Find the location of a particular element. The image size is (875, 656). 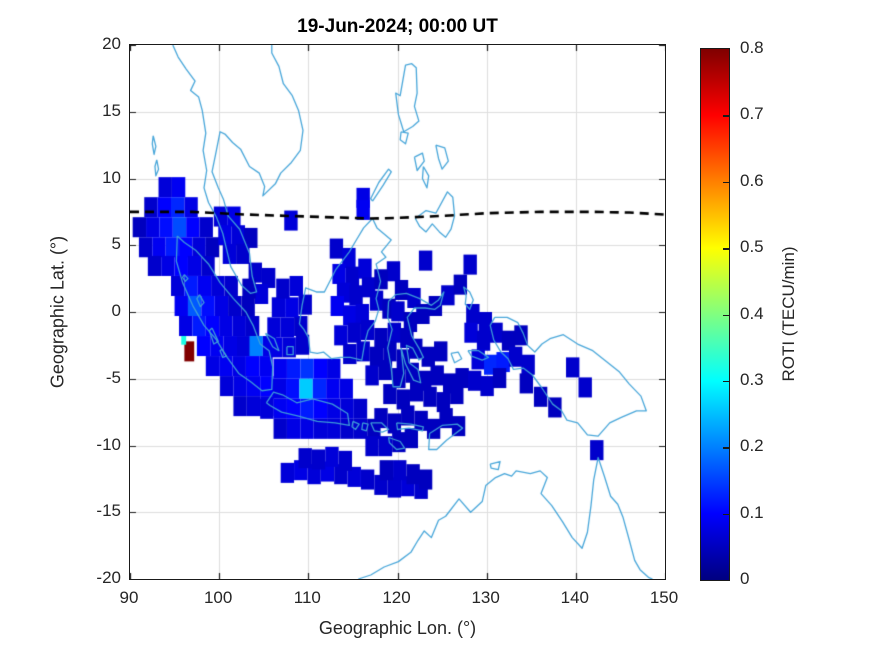

colorbar-tick-label: 0.4 is located at coordinates (752, 313).